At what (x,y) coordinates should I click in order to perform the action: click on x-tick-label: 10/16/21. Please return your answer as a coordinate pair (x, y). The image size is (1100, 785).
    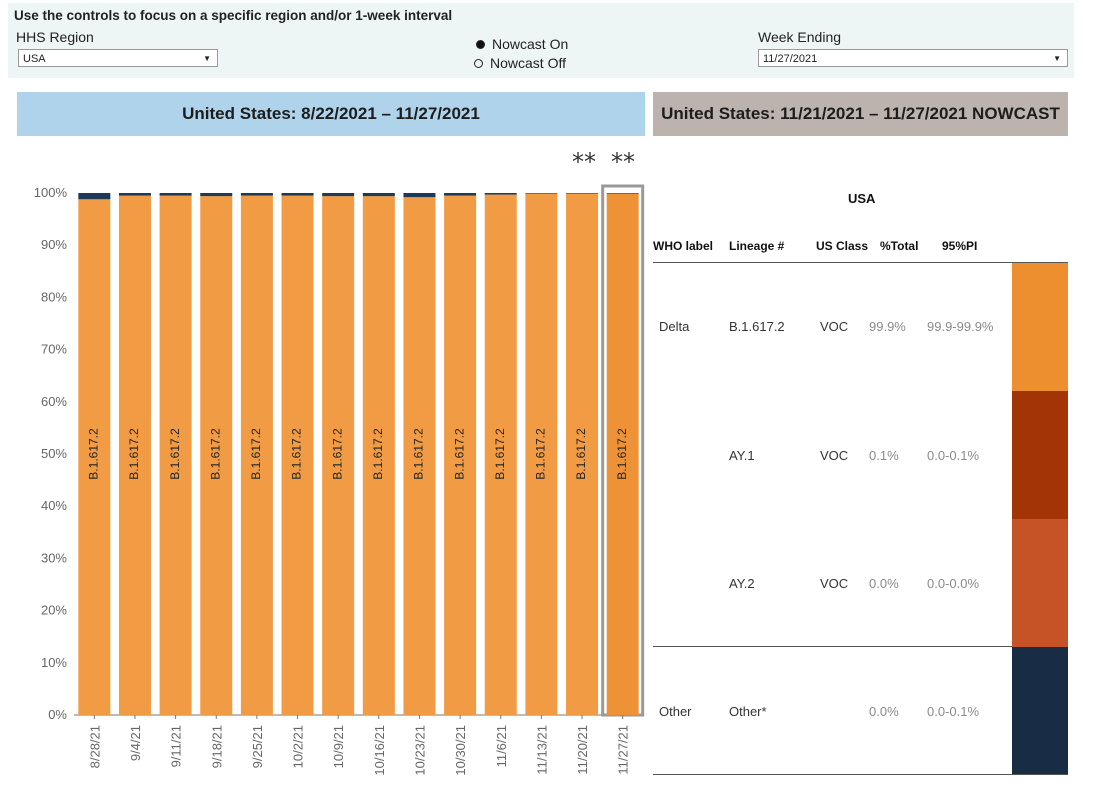
    Looking at the image, I should click on (379, 750).